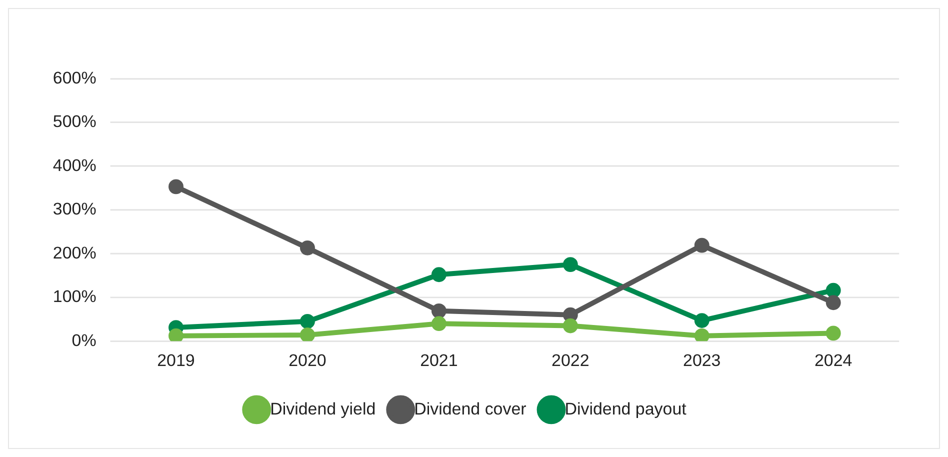  I want to click on x-tick-label: 2021, so click(439, 360).